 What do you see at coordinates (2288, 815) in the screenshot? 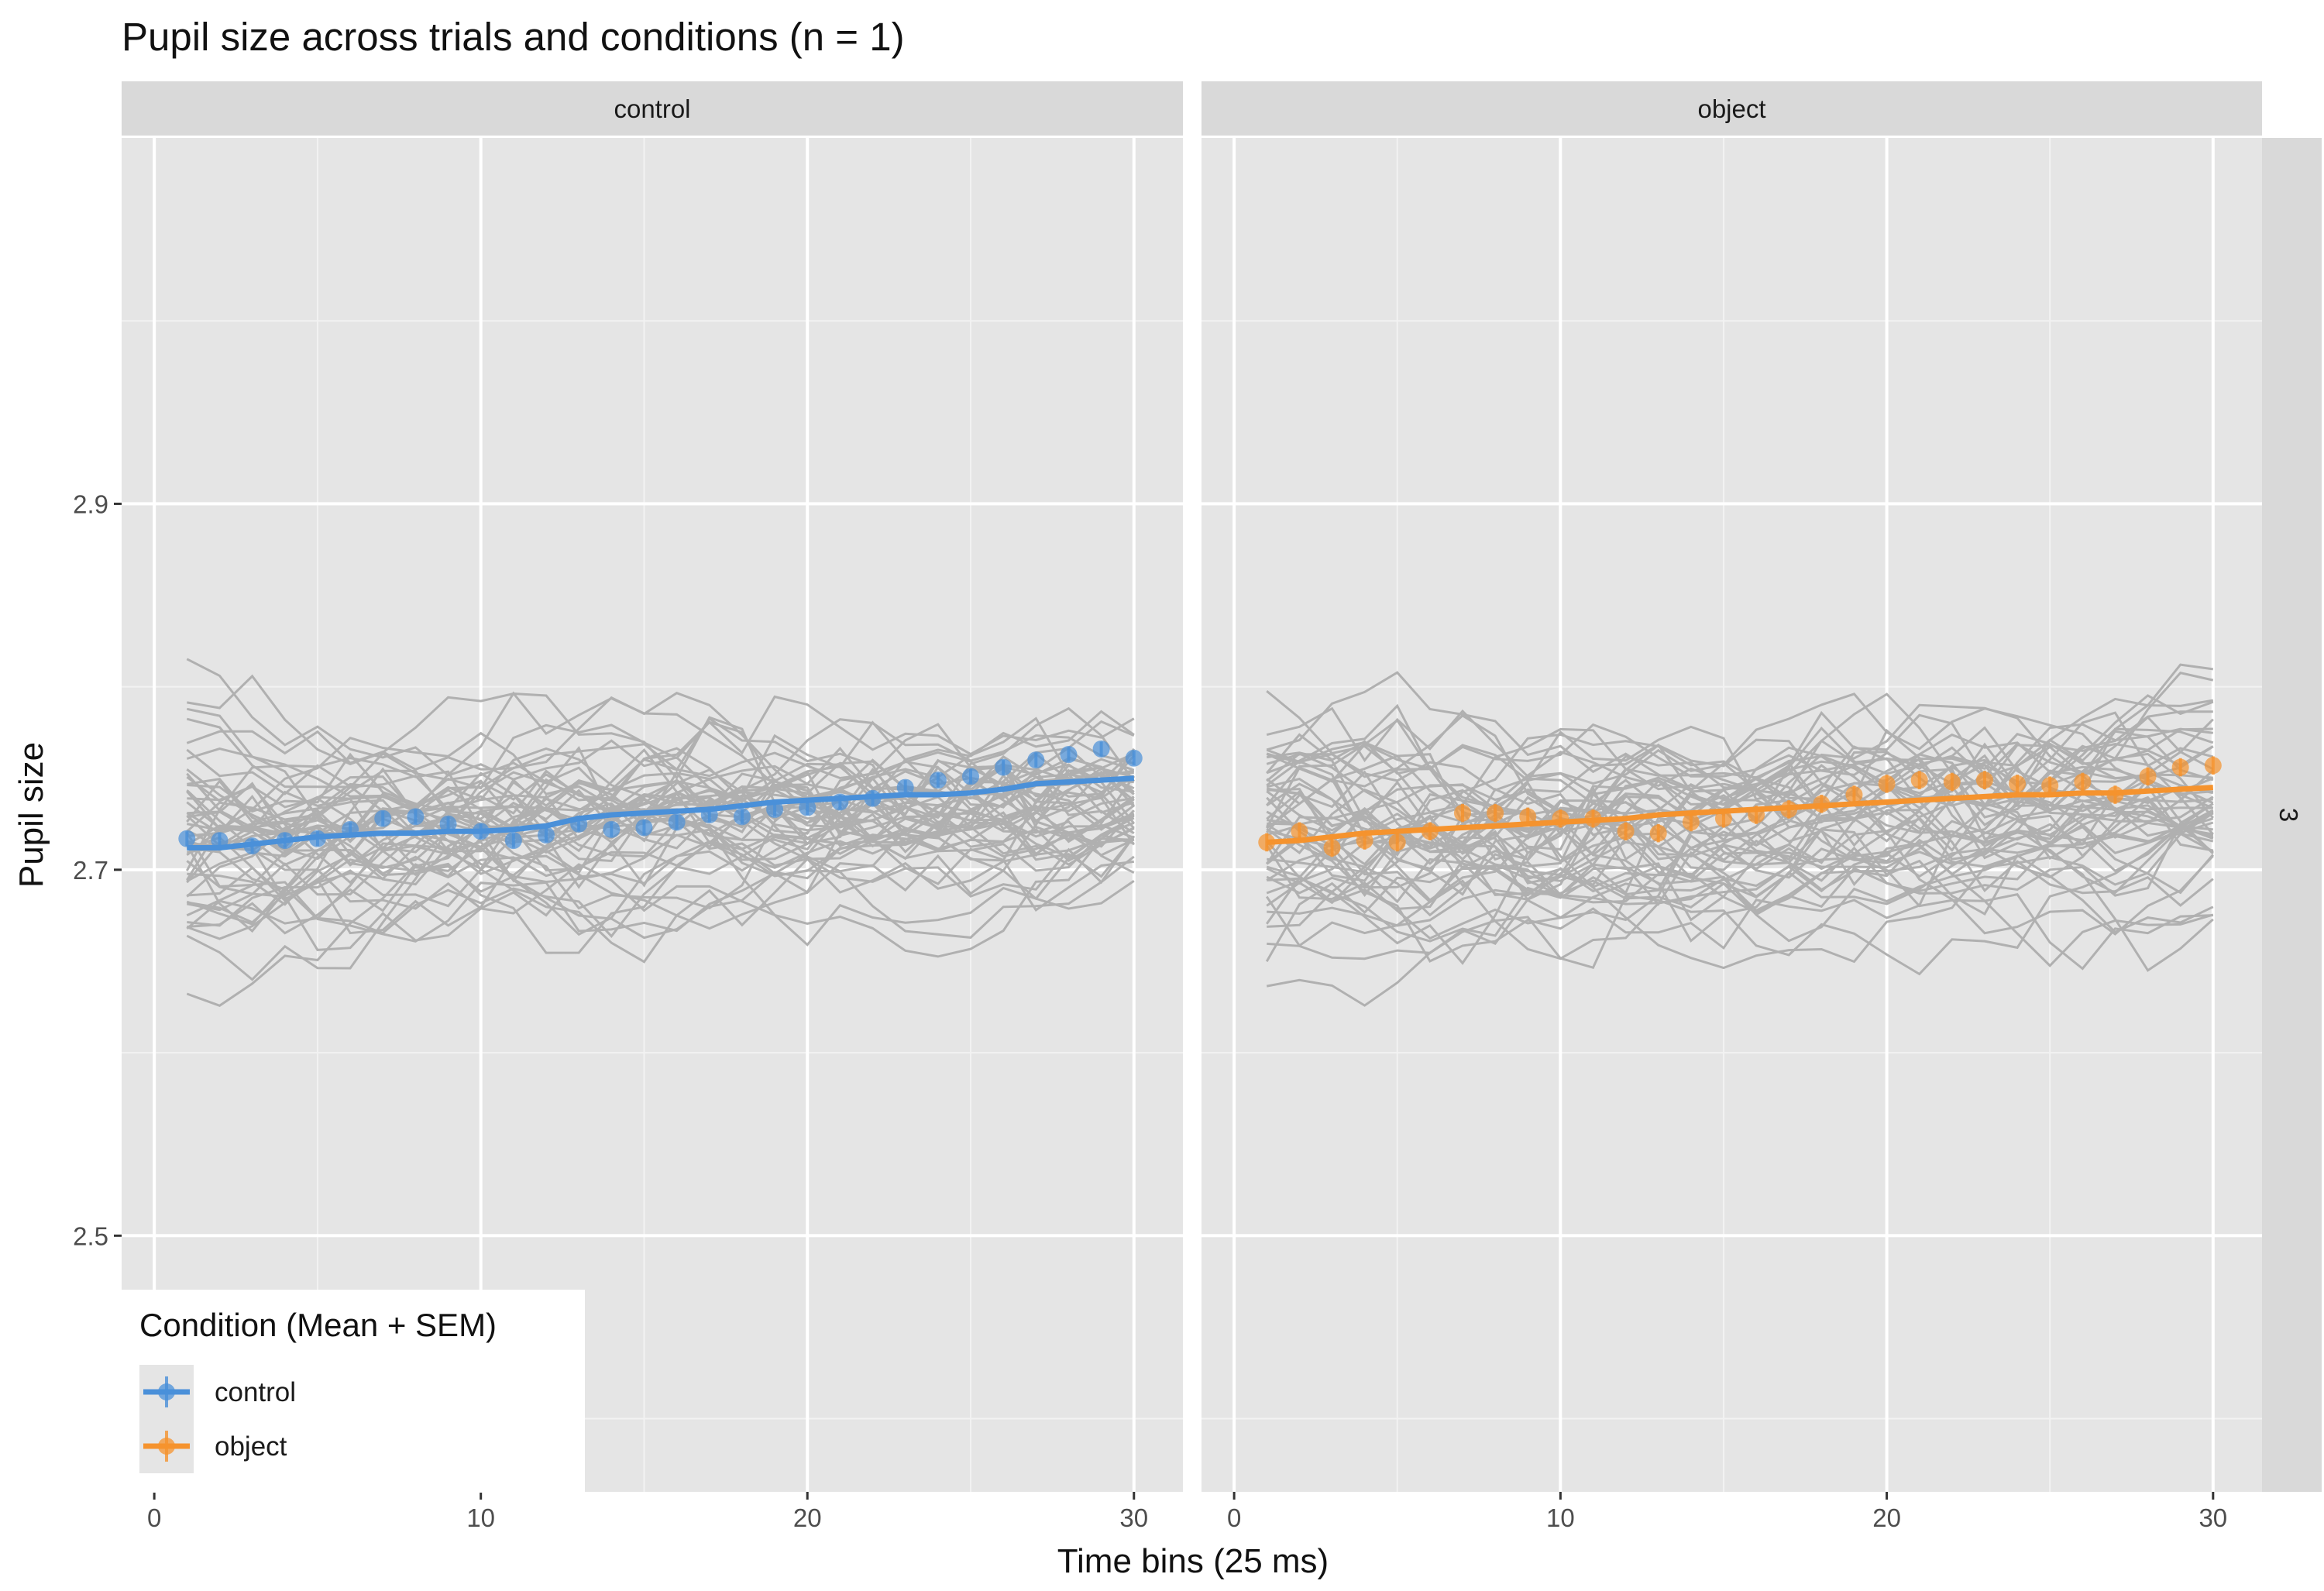
I see `facet-row-strip-label: 3` at bounding box center [2288, 815].